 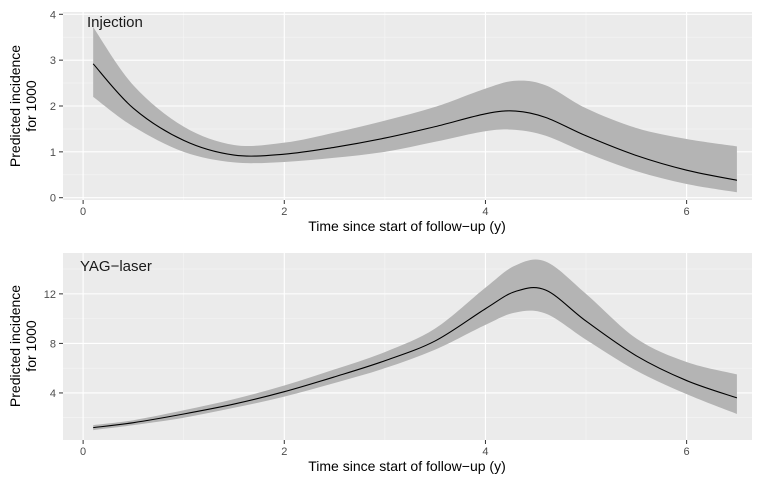 I want to click on panel-title: YAG−laser, so click(x=116, y=266).